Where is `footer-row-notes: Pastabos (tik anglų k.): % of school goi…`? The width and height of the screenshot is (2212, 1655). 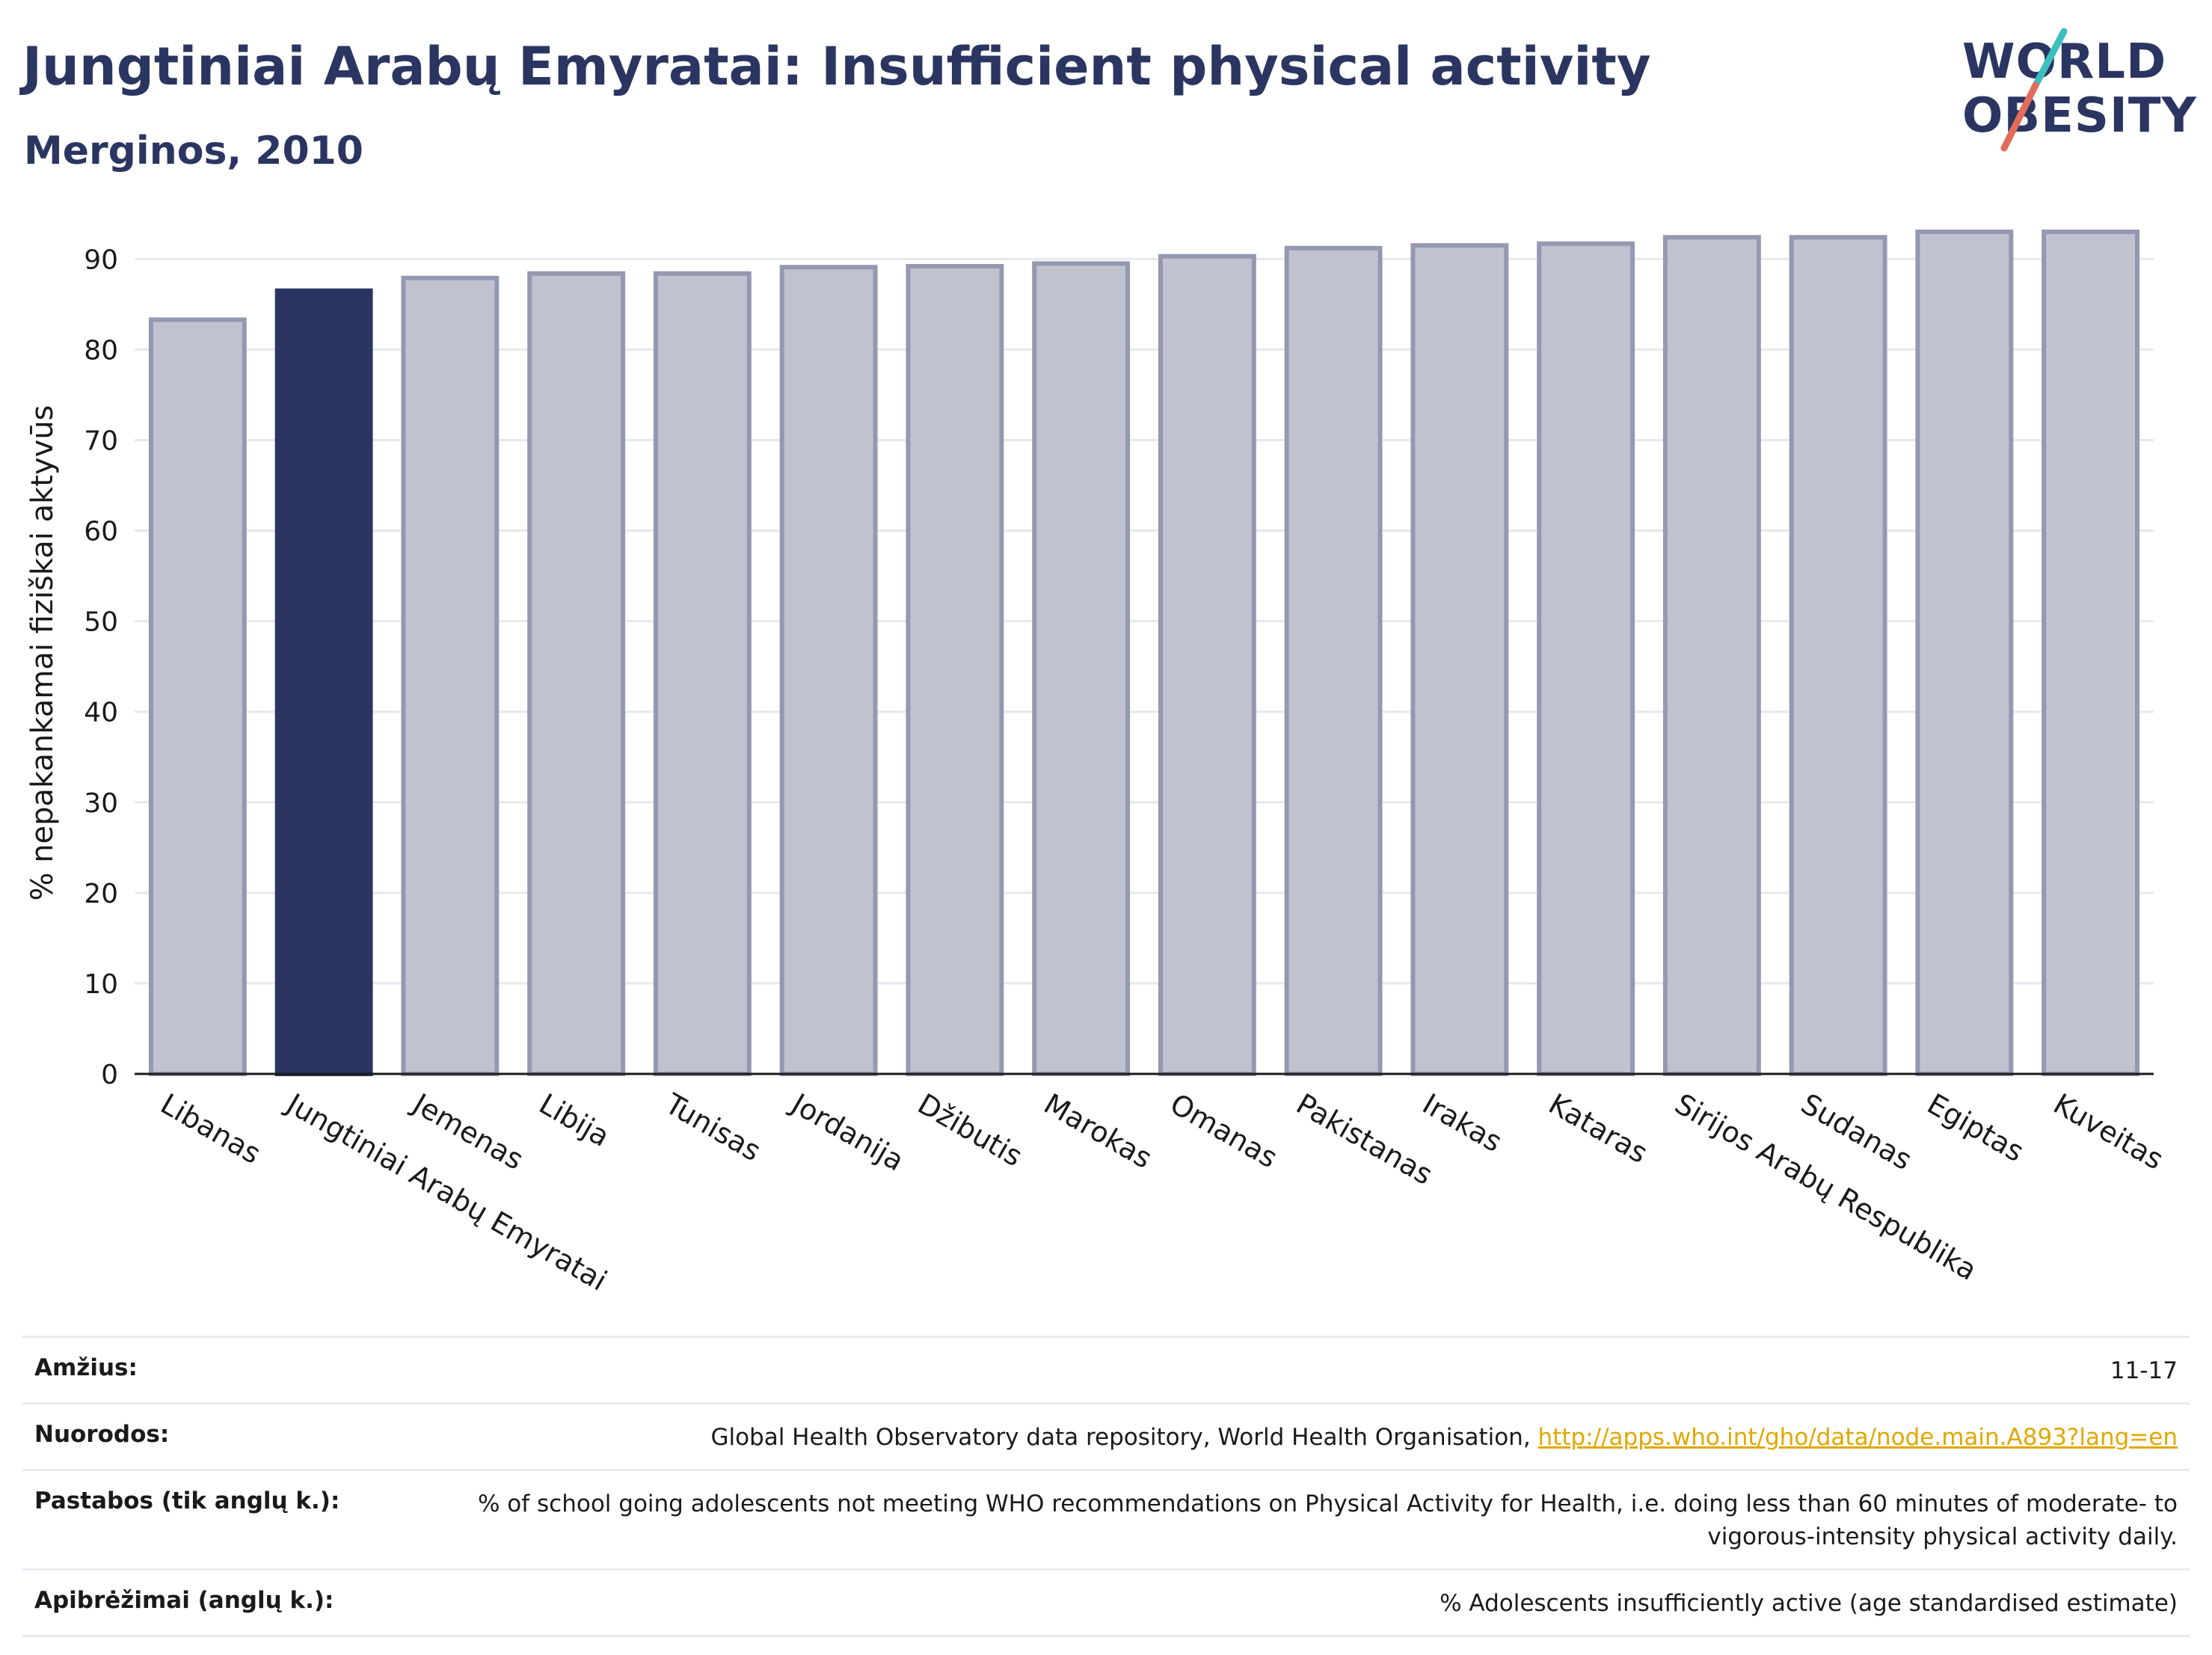 footer-row-notes: Pastabos (tik anglų k.): % of school goi… is located at coordinates (1106, 1518).